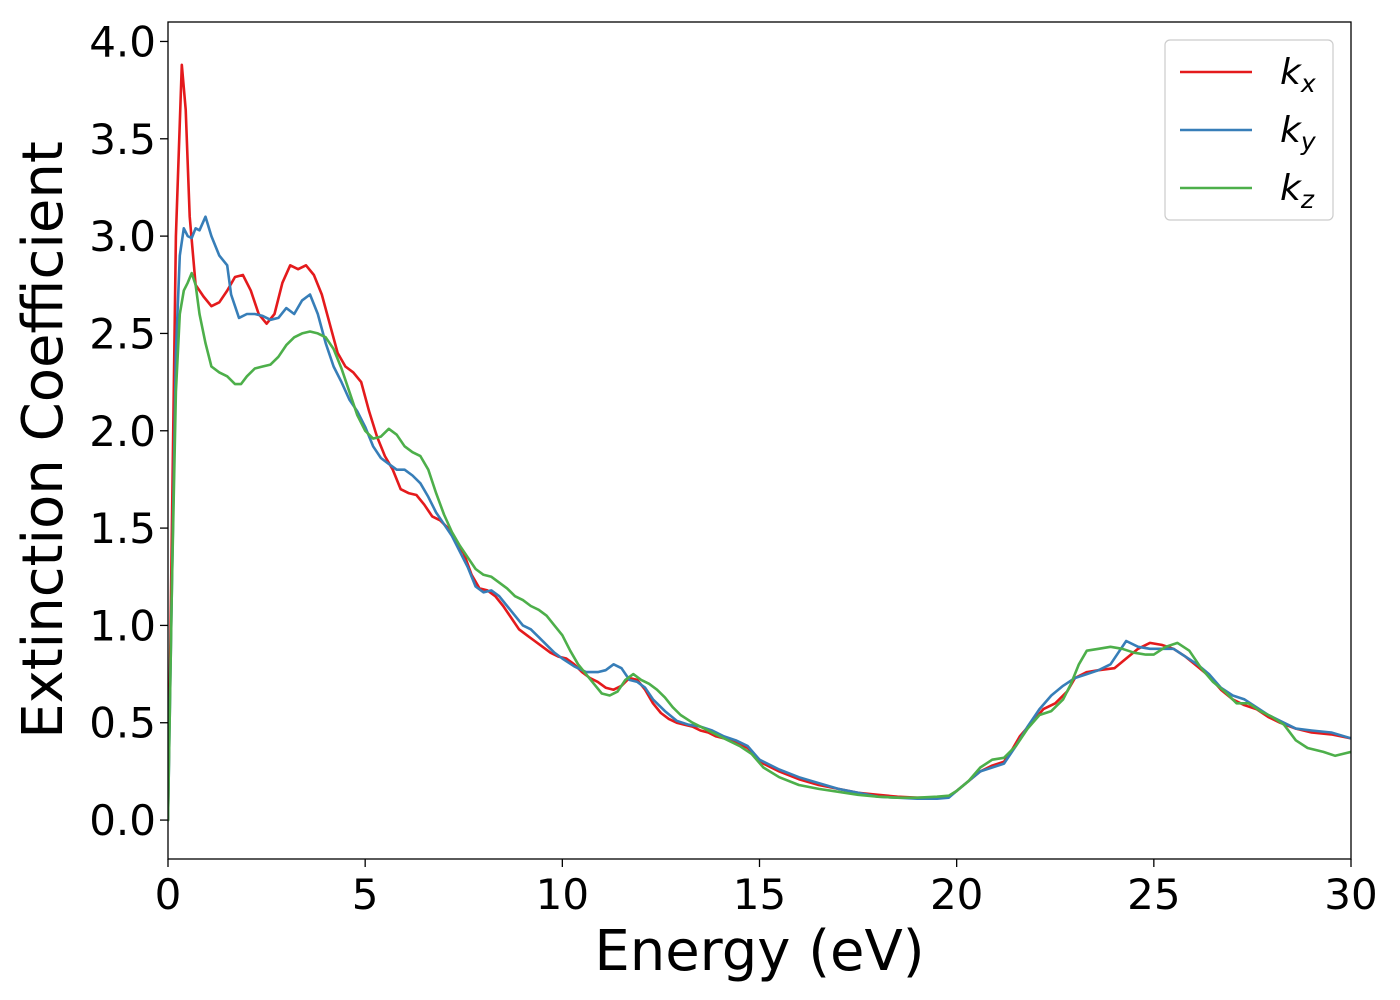 The image size is (1400, 1000). I want to click on x-axis: 0 5 10 15 20 25 30, so click(766, 889).